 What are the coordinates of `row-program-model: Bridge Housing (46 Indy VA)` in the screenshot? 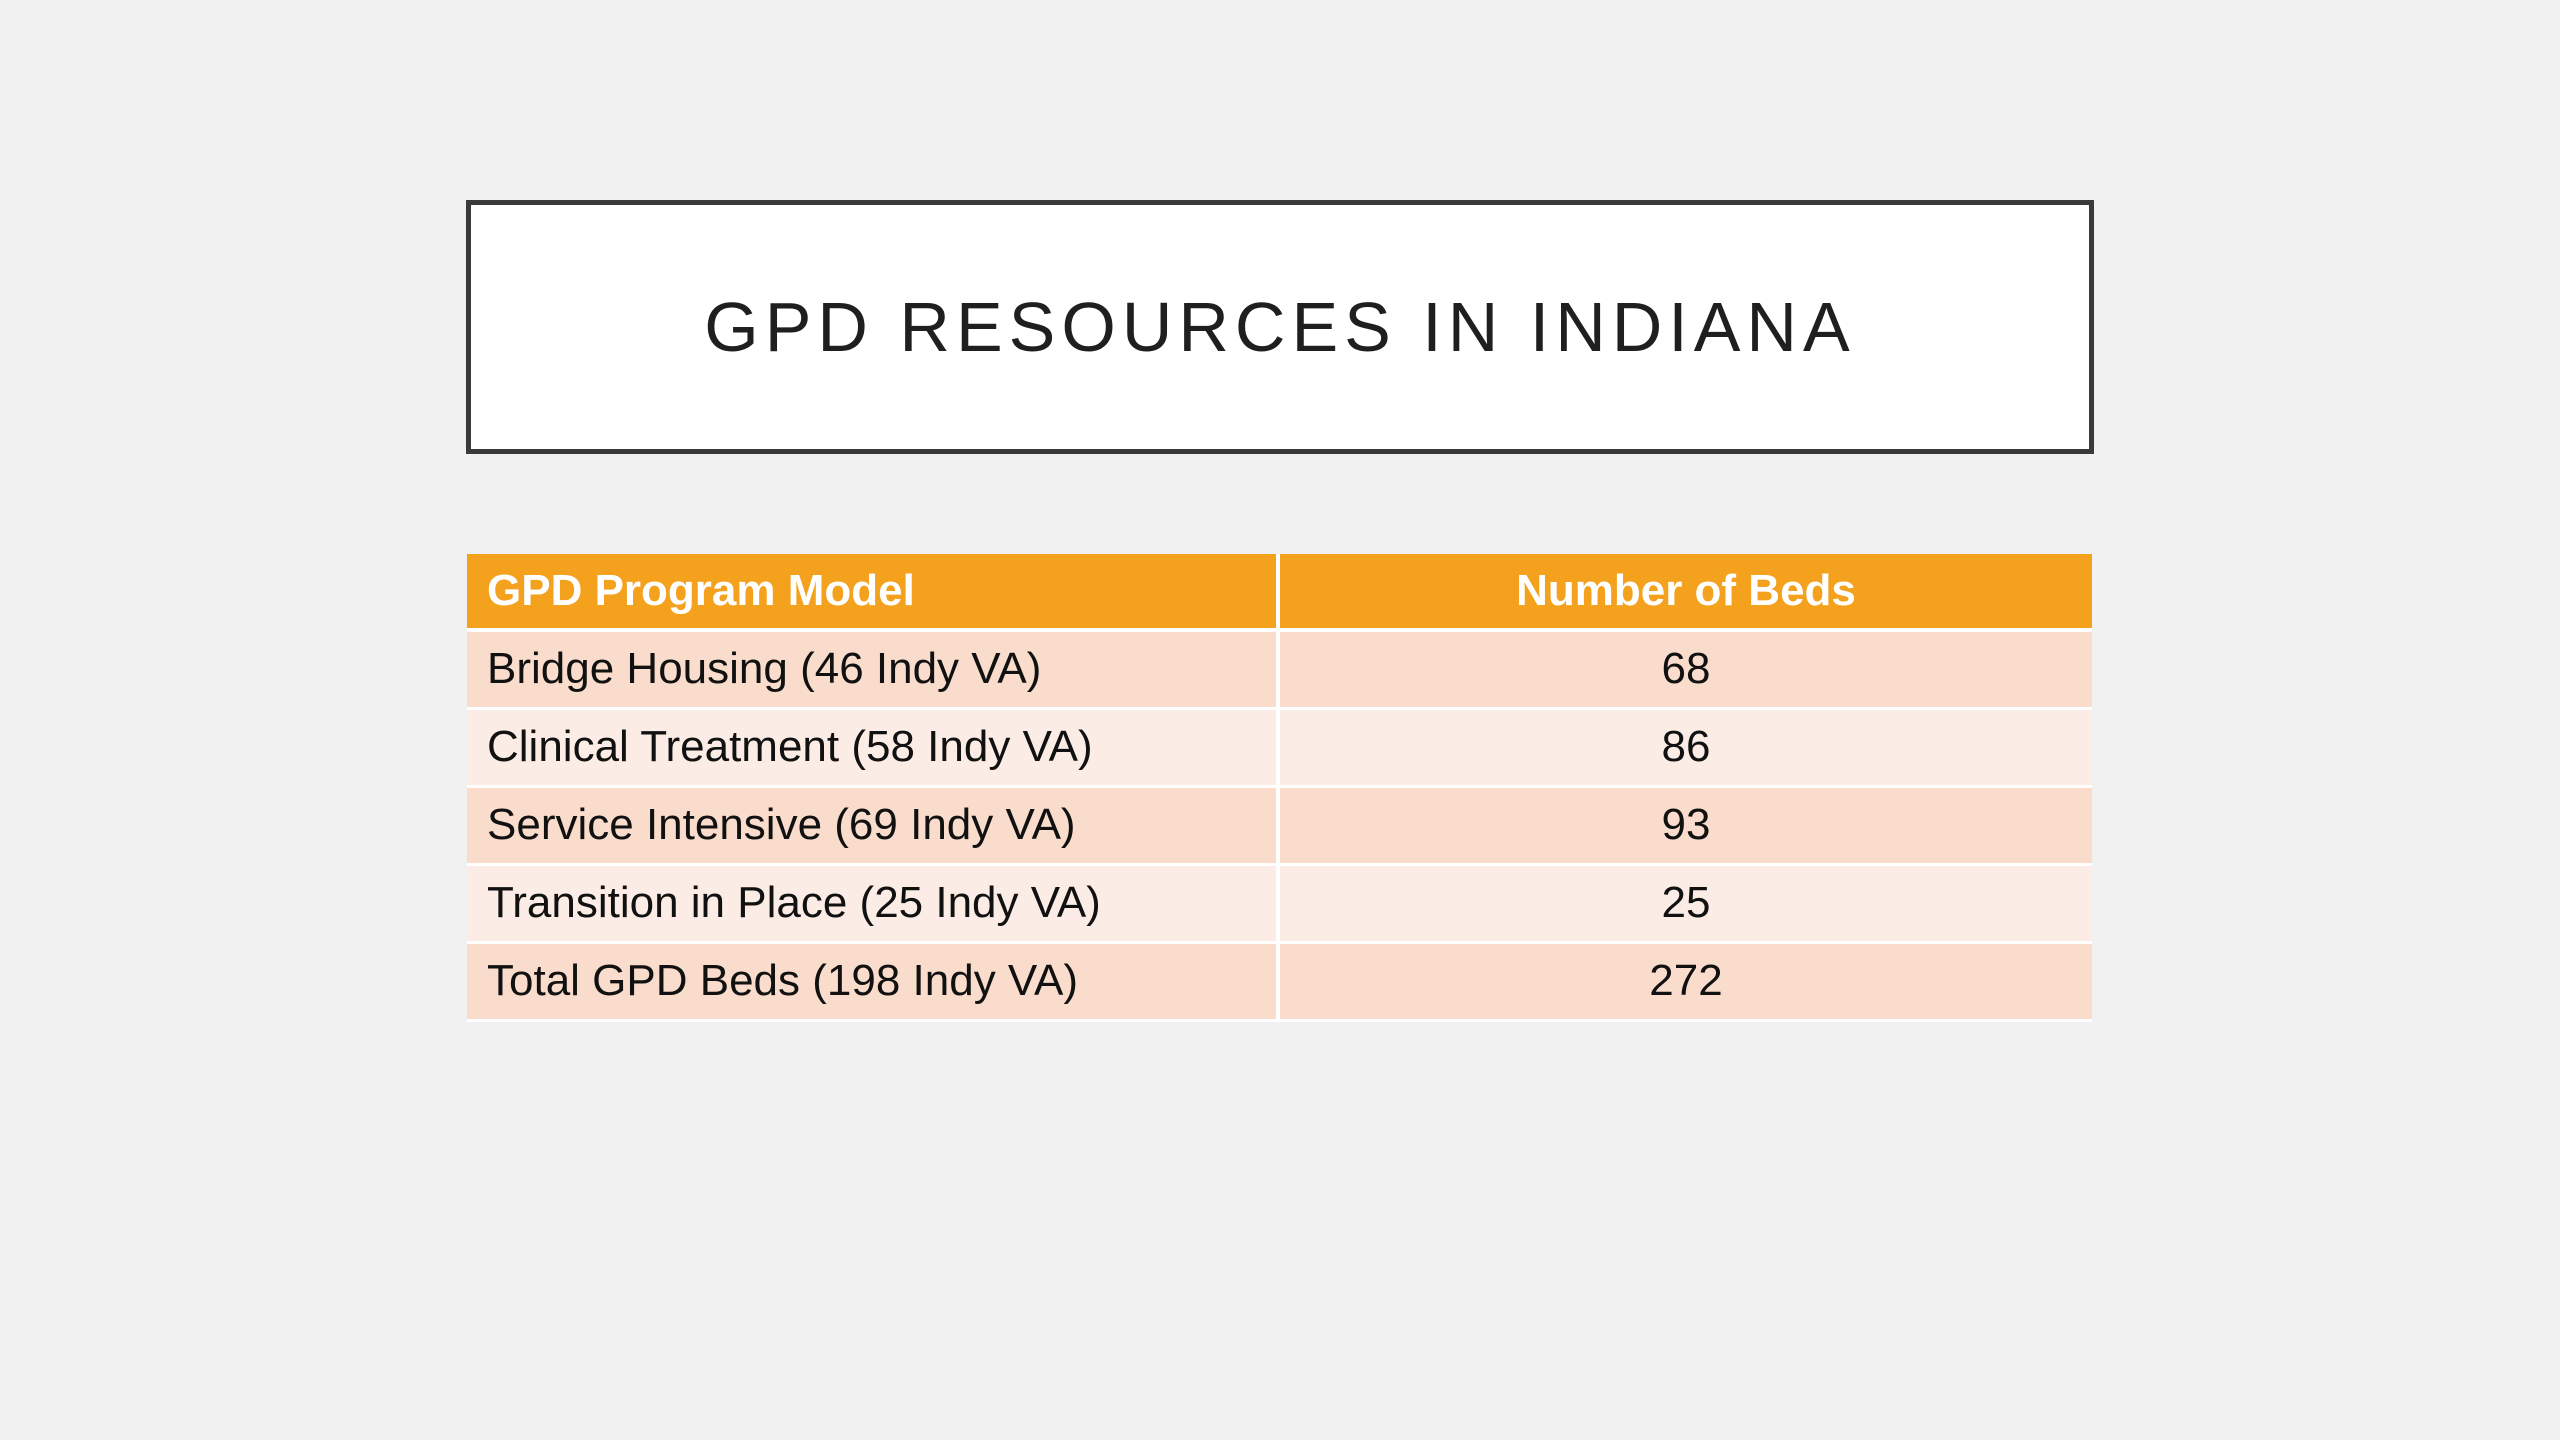 It's located at (872, 670).